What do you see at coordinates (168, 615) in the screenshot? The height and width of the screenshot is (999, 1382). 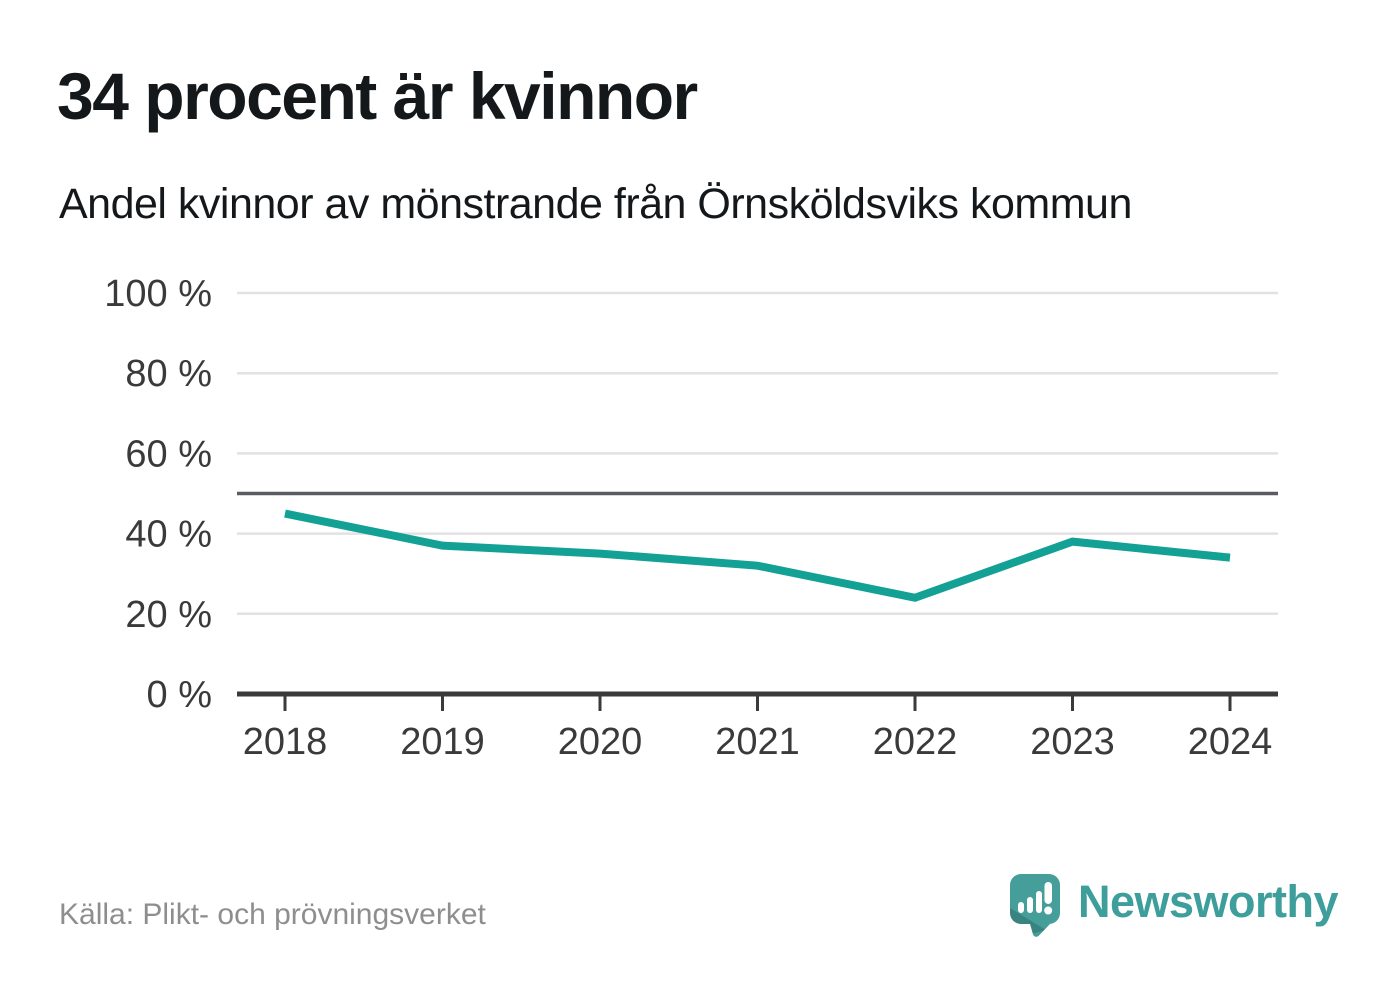 I see `y-axis-tick-label: 20 %` at bounding box center [168, 615].